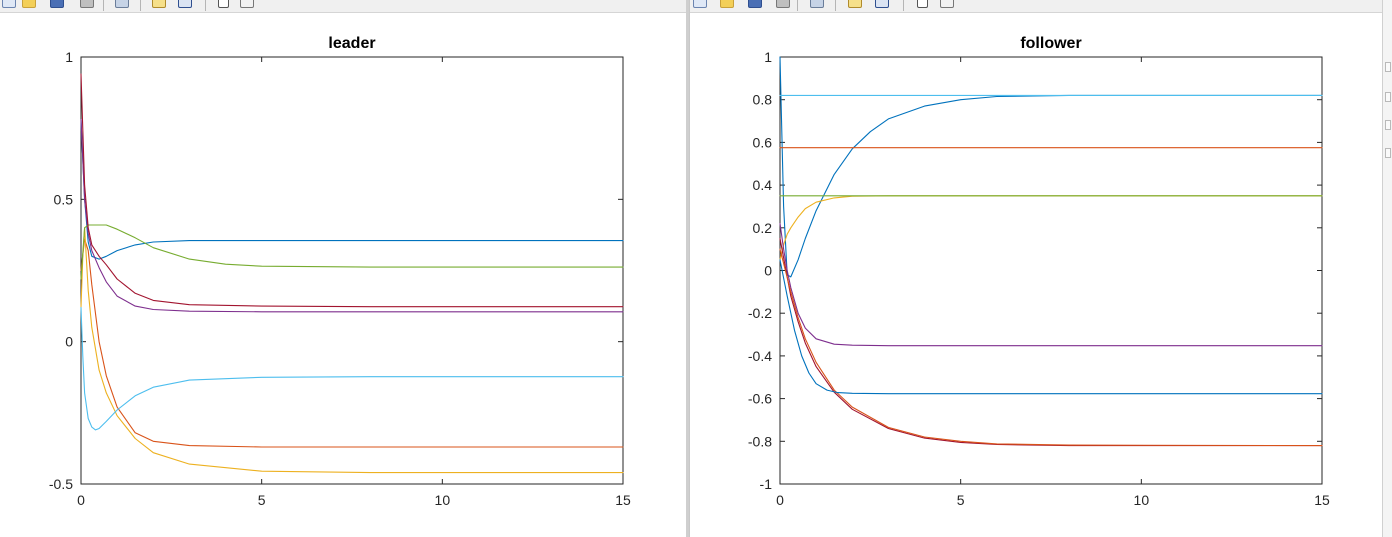 The image size is (1392, 537). What do you see at coordinates (1050, 43) in the screenshot?
I see `chart-title: follower` at bounding box center [1050, 43].